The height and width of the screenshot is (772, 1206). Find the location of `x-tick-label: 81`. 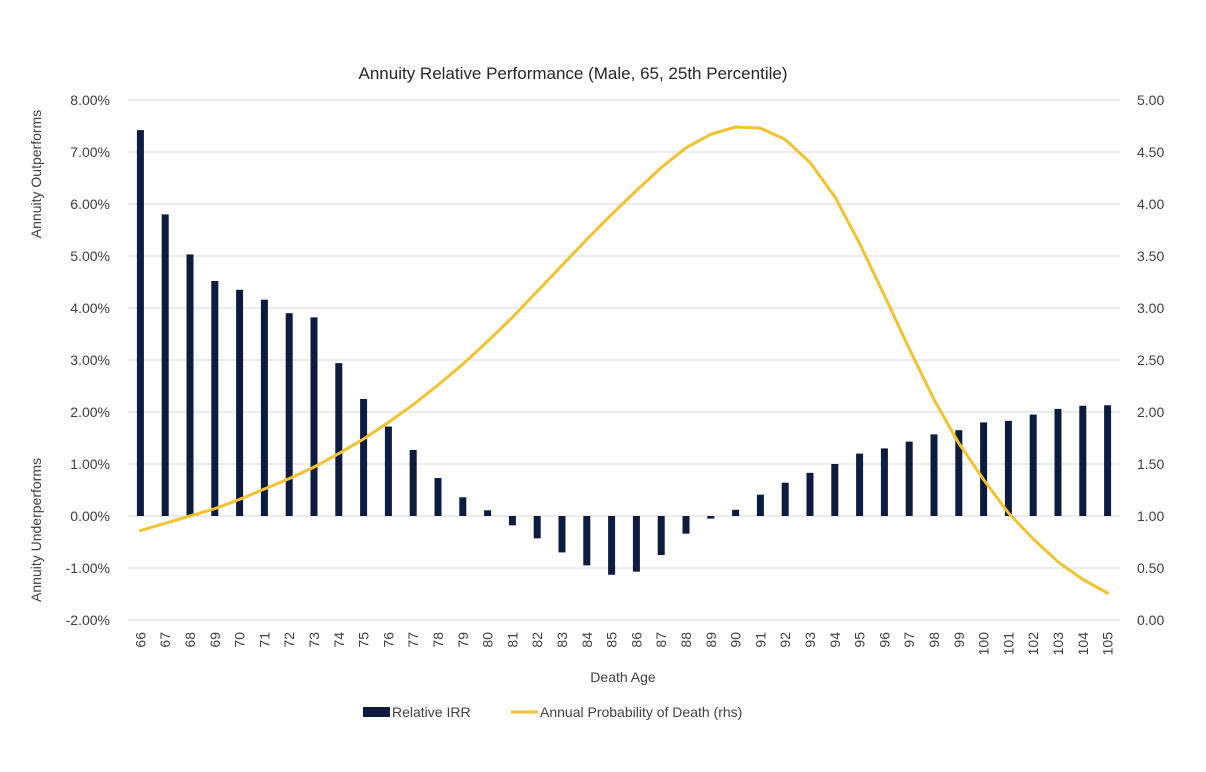

x-tick-label: 81 is located at coordinates (512, 640).